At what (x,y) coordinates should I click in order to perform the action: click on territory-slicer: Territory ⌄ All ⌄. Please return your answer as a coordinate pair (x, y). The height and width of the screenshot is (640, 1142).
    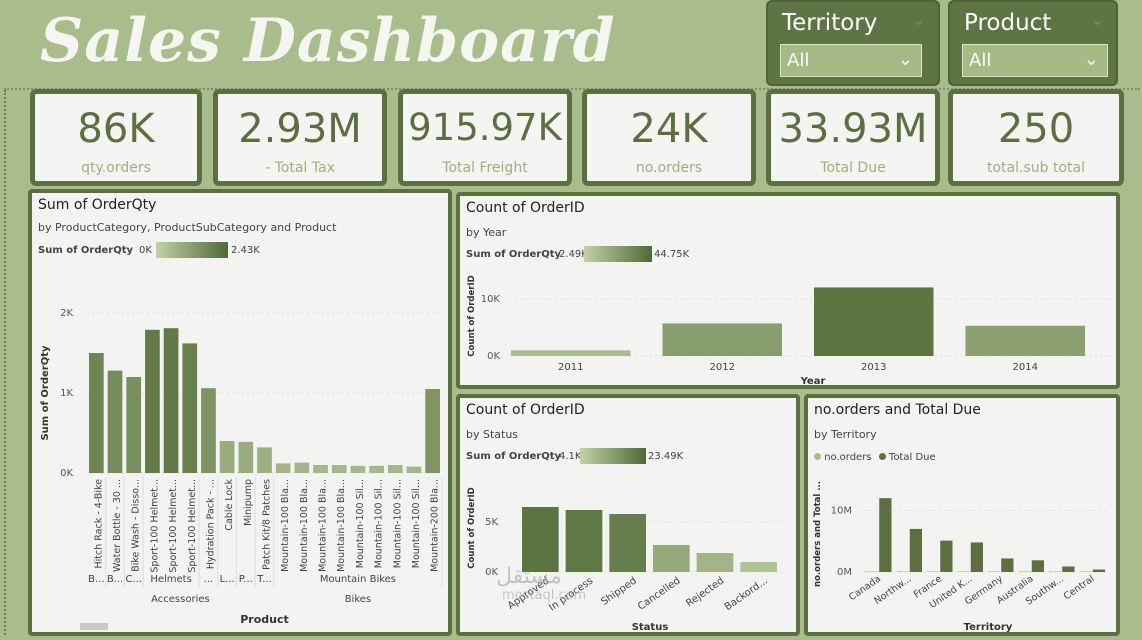
    Looking at the image, I should click on (853, 43).